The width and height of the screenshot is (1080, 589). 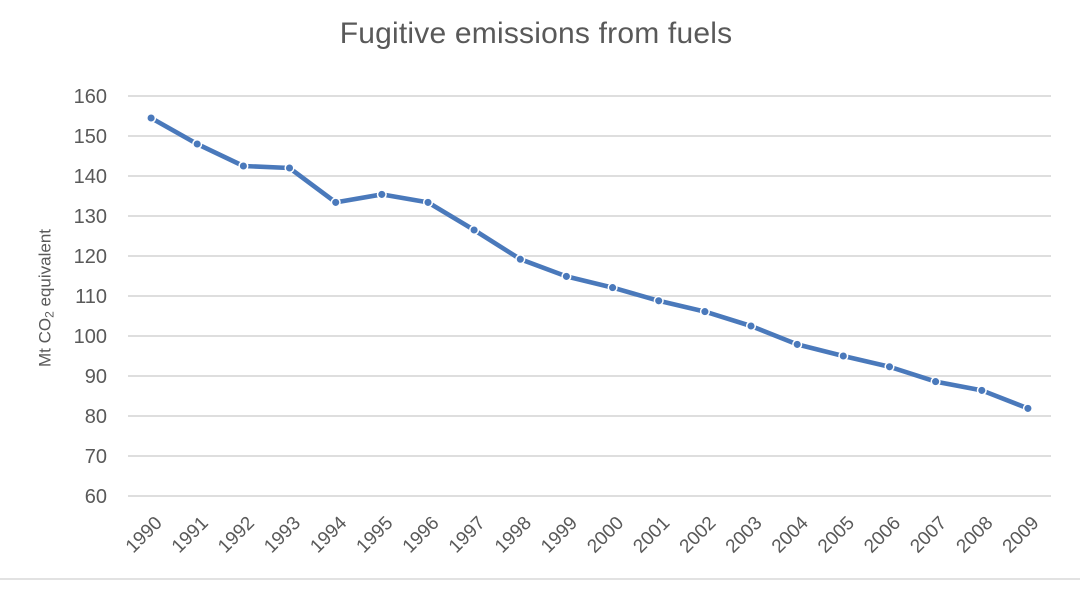 What do you see at coordinates (536, 33) in the screenshot?
I see `chart-title: Fugitive emissions from fuels` at bounding box center [536, 33].